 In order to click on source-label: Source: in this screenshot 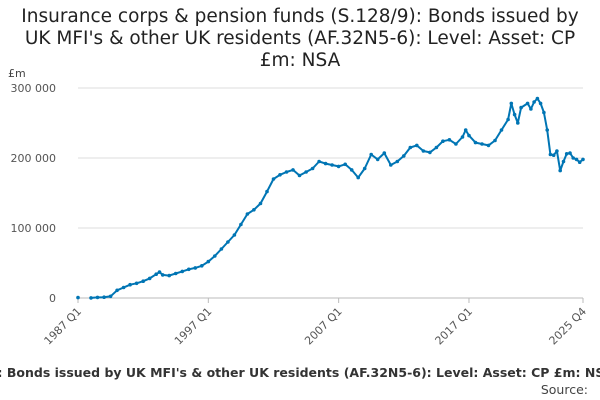, I will do `click(564, 389)`.